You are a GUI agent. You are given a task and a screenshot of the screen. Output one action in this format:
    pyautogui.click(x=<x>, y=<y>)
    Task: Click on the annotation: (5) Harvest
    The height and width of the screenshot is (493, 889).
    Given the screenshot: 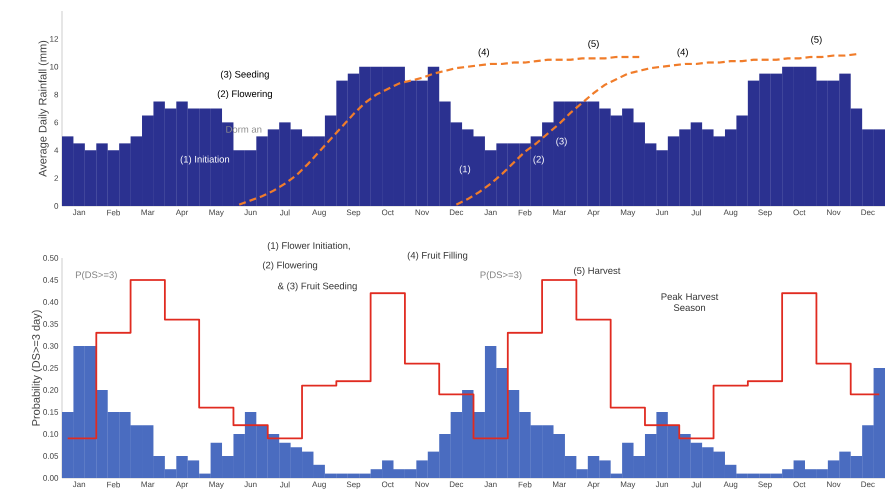 What is the action you would take?
    pyautogui.click(x=597, y=271)
    